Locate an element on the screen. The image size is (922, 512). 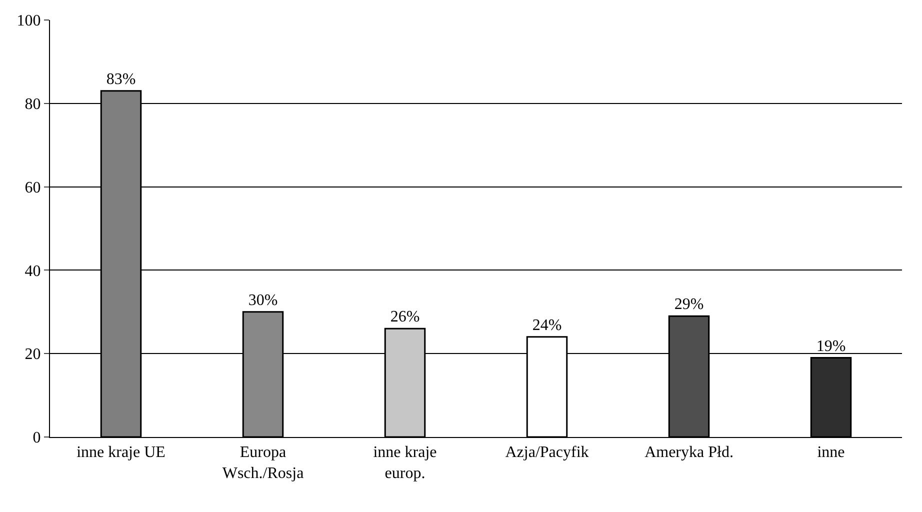
y-tick-label: 20 is located at coordinates (32, 355).